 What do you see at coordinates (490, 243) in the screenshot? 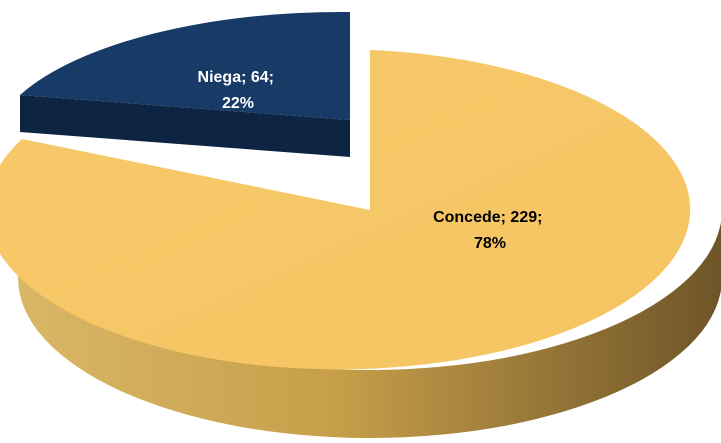
I see `data-label-concede-line2: 78%` at bounding box center [490, 243].